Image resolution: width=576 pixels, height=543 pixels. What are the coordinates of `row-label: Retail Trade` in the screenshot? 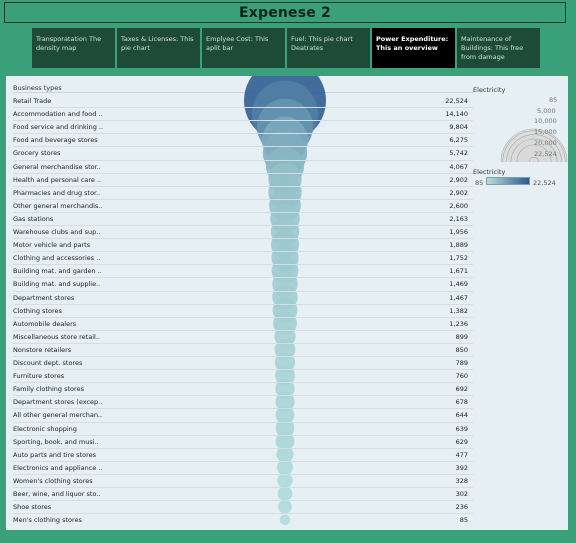 It's located at (32, 101).